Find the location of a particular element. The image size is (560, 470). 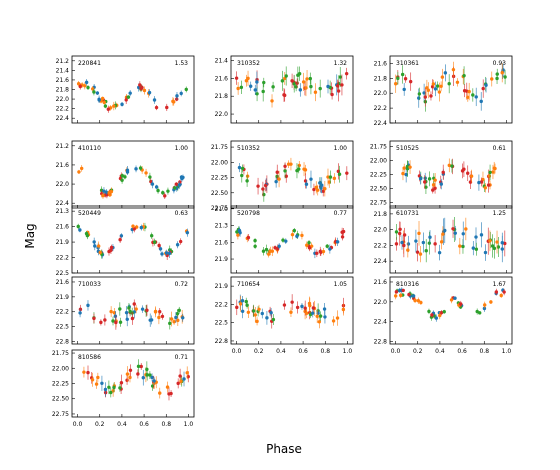

star-id-label: 520449 is located at coordinates (89, 213).